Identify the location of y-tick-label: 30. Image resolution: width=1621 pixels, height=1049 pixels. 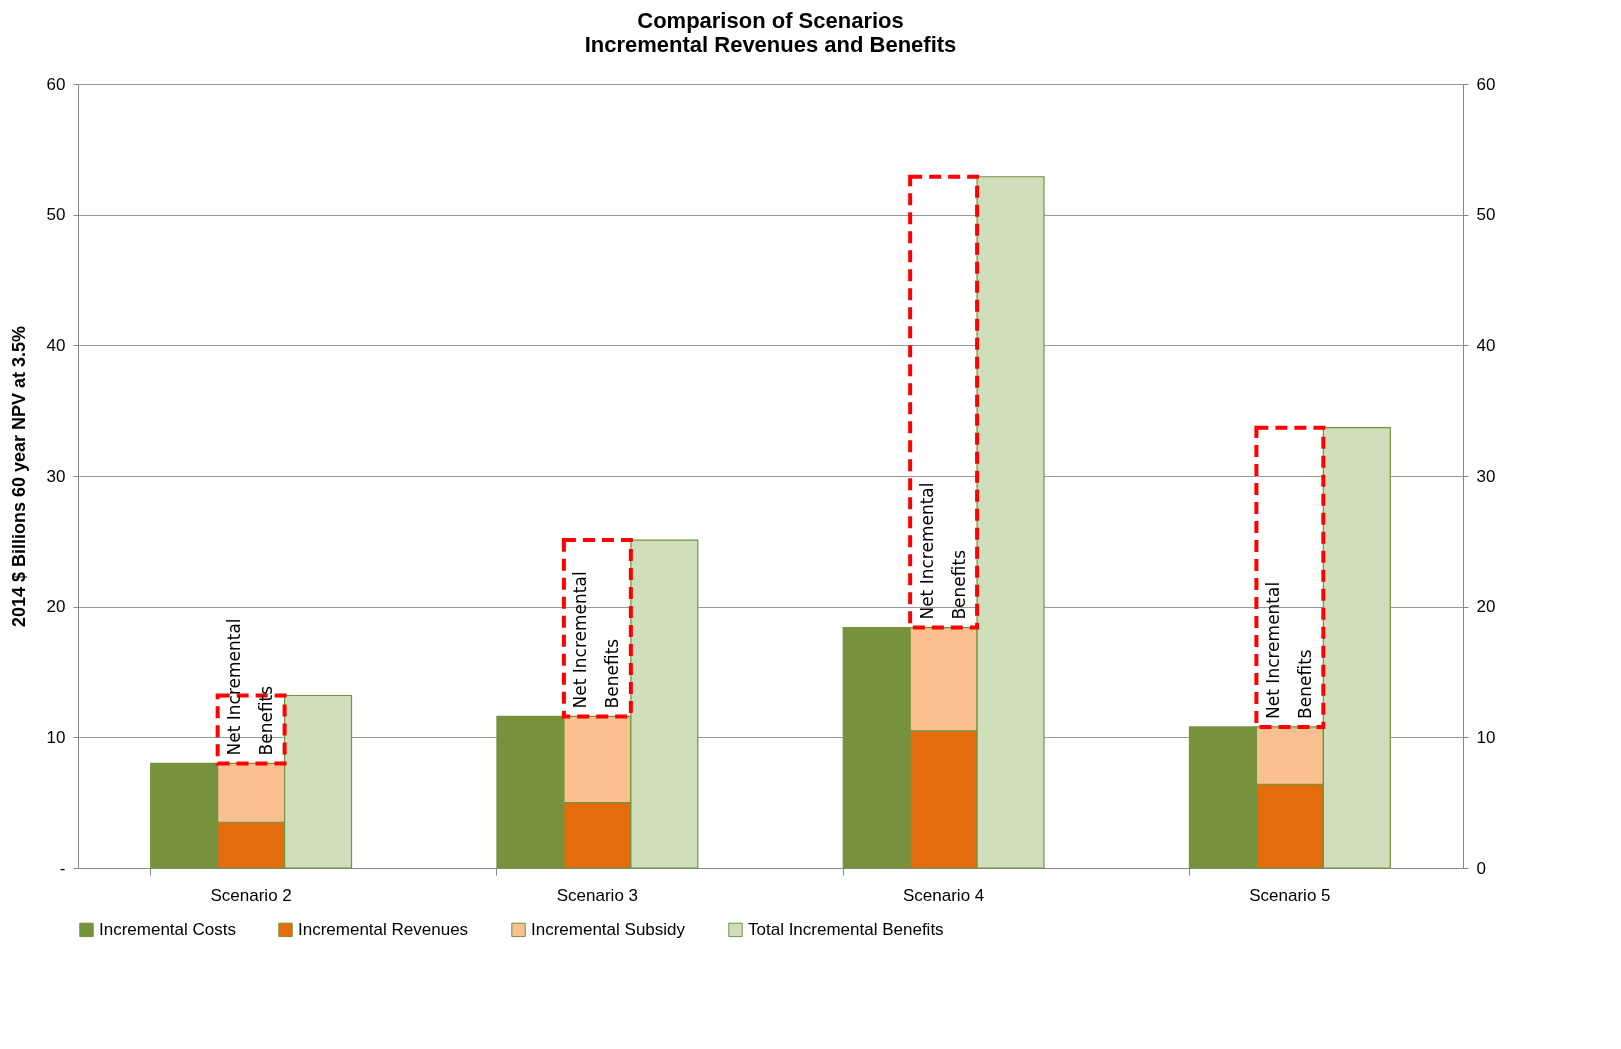
(56, 476).